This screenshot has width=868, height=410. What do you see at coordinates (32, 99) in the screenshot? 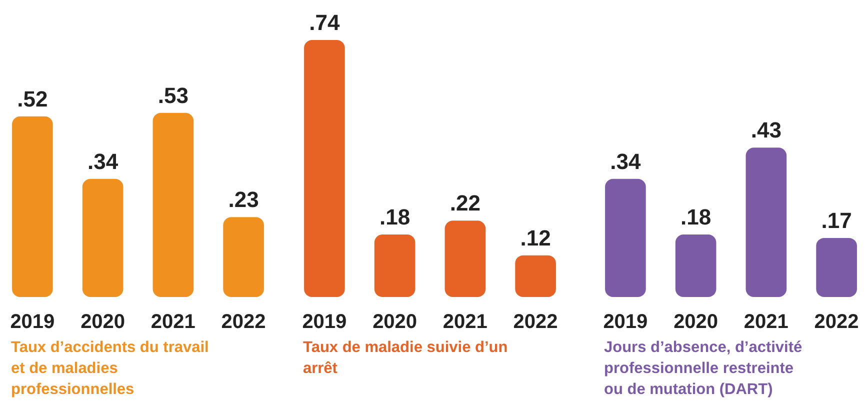
I see `data-label: .52` at bounding box center [32, 99].